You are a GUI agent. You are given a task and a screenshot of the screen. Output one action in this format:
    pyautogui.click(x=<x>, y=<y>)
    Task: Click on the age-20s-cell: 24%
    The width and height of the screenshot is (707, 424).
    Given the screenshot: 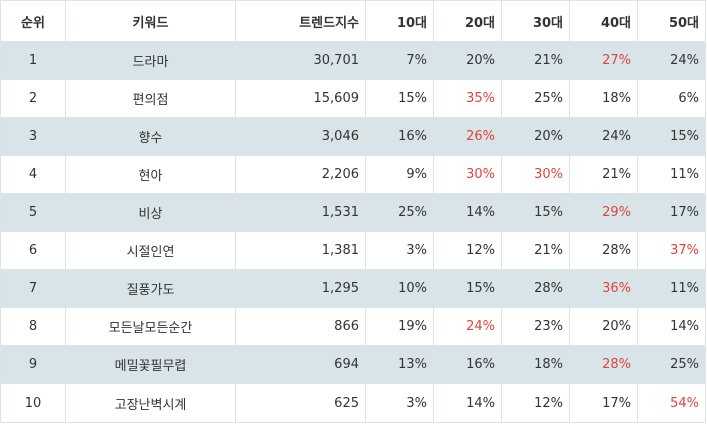 What is the action you would take?
    pyautogui.click(x=467, y=326)
    